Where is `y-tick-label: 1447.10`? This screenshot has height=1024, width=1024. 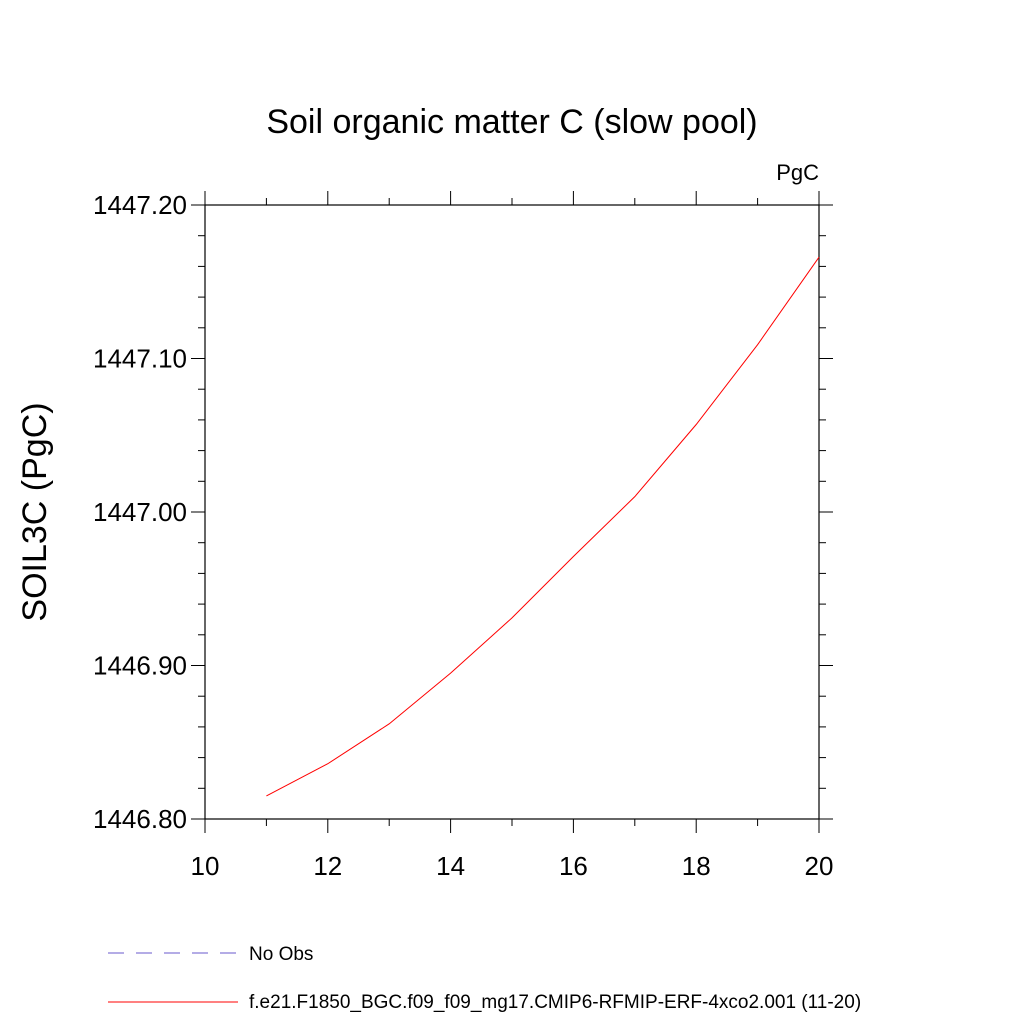 y-tick-label: 1447.10 is located at coordinates (140, 359).